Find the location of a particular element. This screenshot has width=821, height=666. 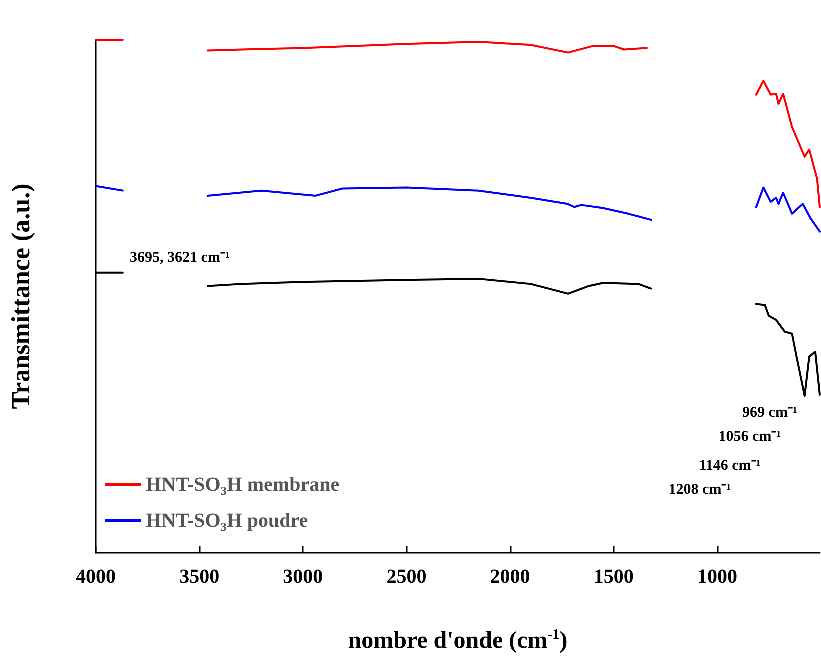

y-axis-title: Transmittance (a.u.) is located at coordinates (21, 297).